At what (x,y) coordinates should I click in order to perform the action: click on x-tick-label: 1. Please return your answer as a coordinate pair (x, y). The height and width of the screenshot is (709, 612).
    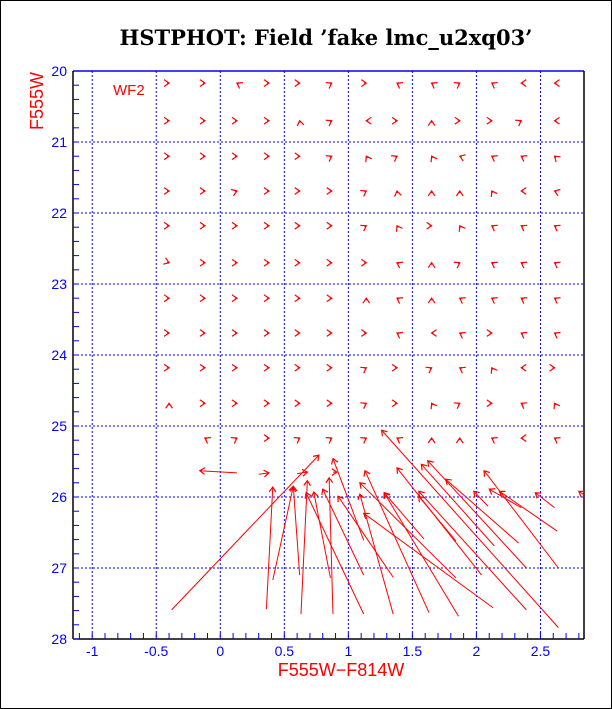
    Looking at the image, I should click on (348, 651).